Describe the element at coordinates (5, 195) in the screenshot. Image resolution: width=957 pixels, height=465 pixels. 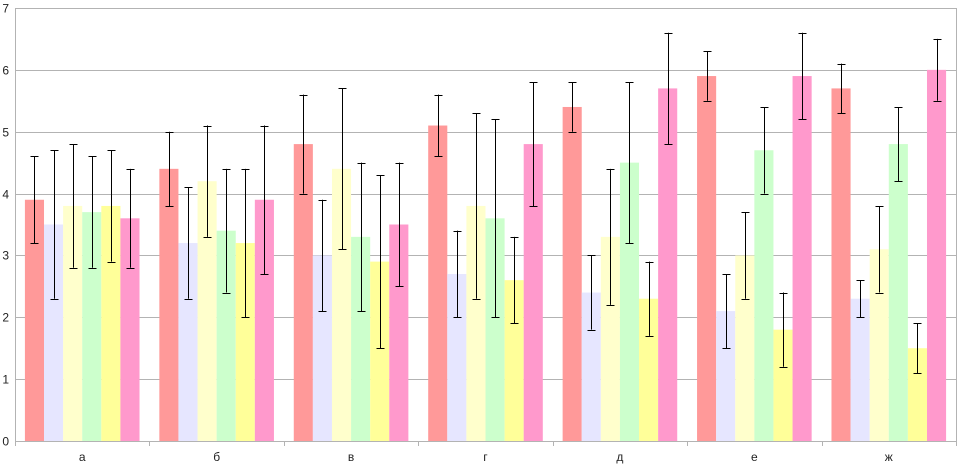
I see `y-tick-label: 4` at that location.